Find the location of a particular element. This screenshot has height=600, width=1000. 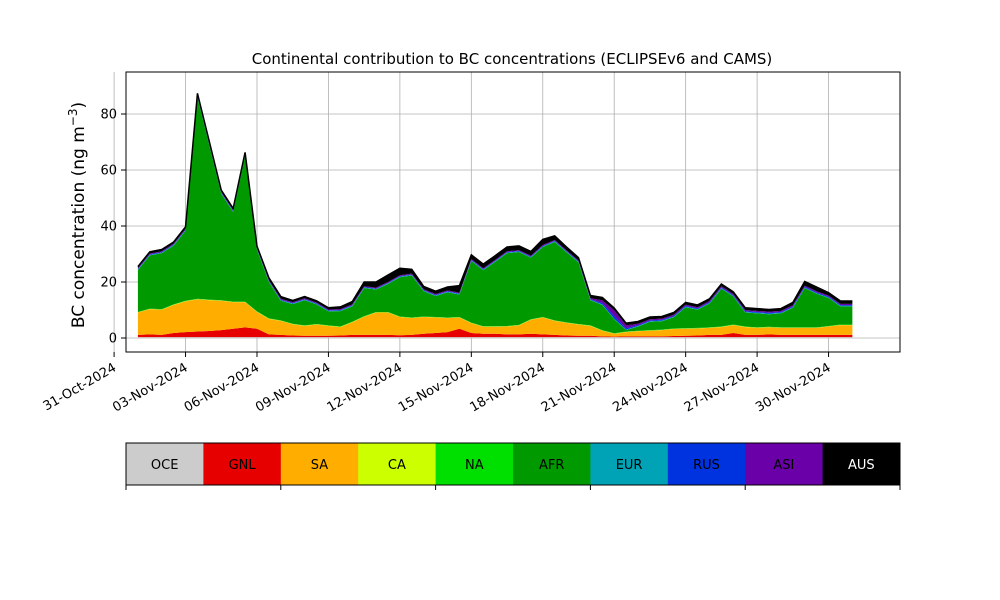

y-tick-label: 0 is located at coordinates (113, 339).